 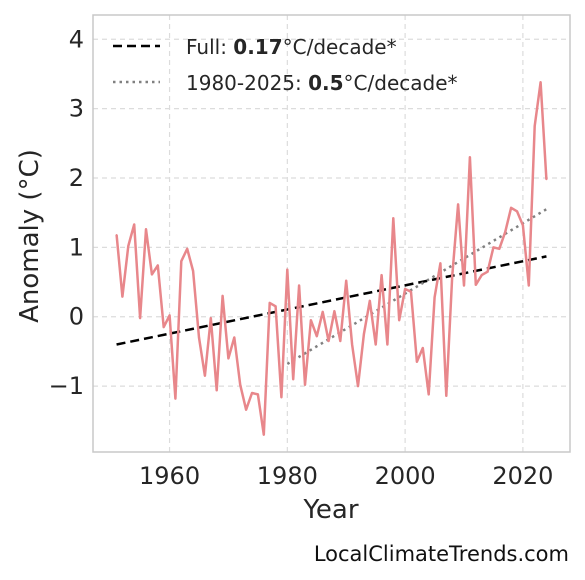 What do you see at coordinates (330, 510) in the screenshot?
I see `x-axis-title: Year` at bounding box center [330, 510].